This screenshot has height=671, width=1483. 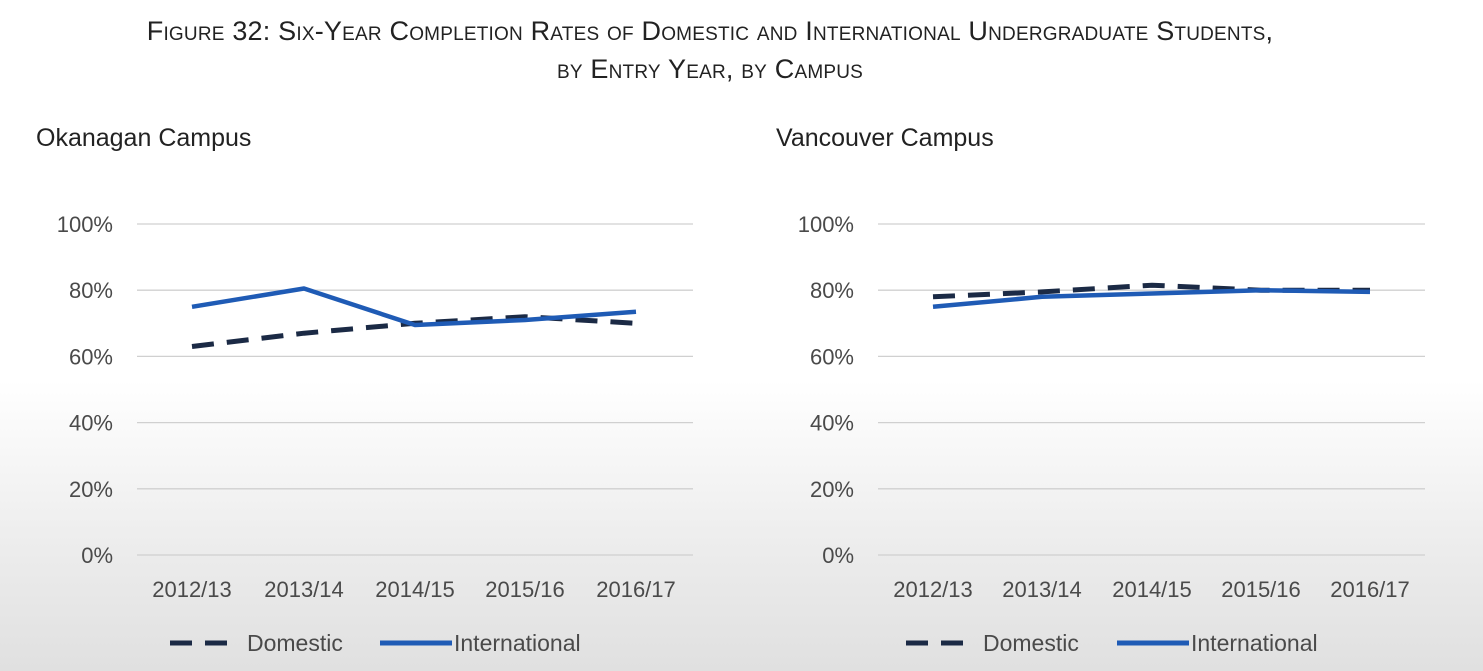 I want to click on okanagan-x-tick-label: 2015/16, so click(x=525, y=589).